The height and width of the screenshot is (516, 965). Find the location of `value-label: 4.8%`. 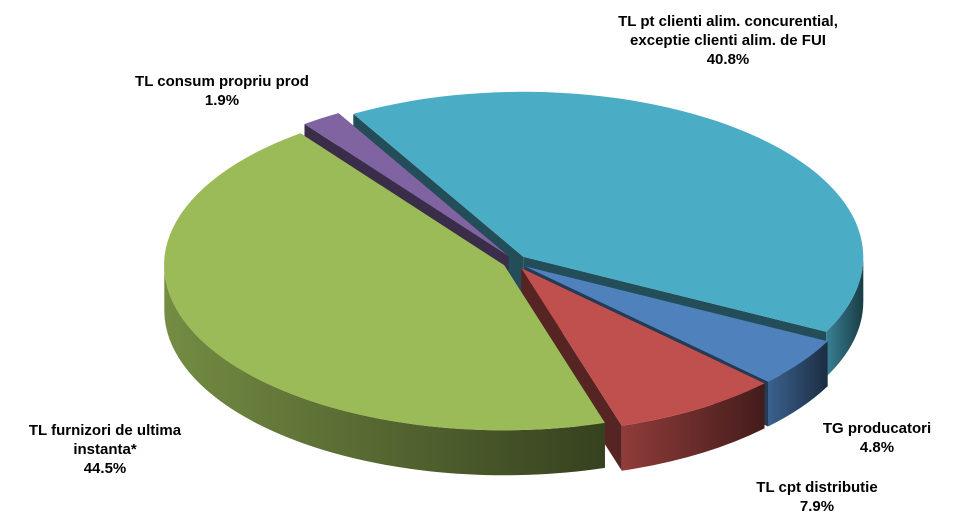

value-label: 4.8% is located at coordinates (877, 447).